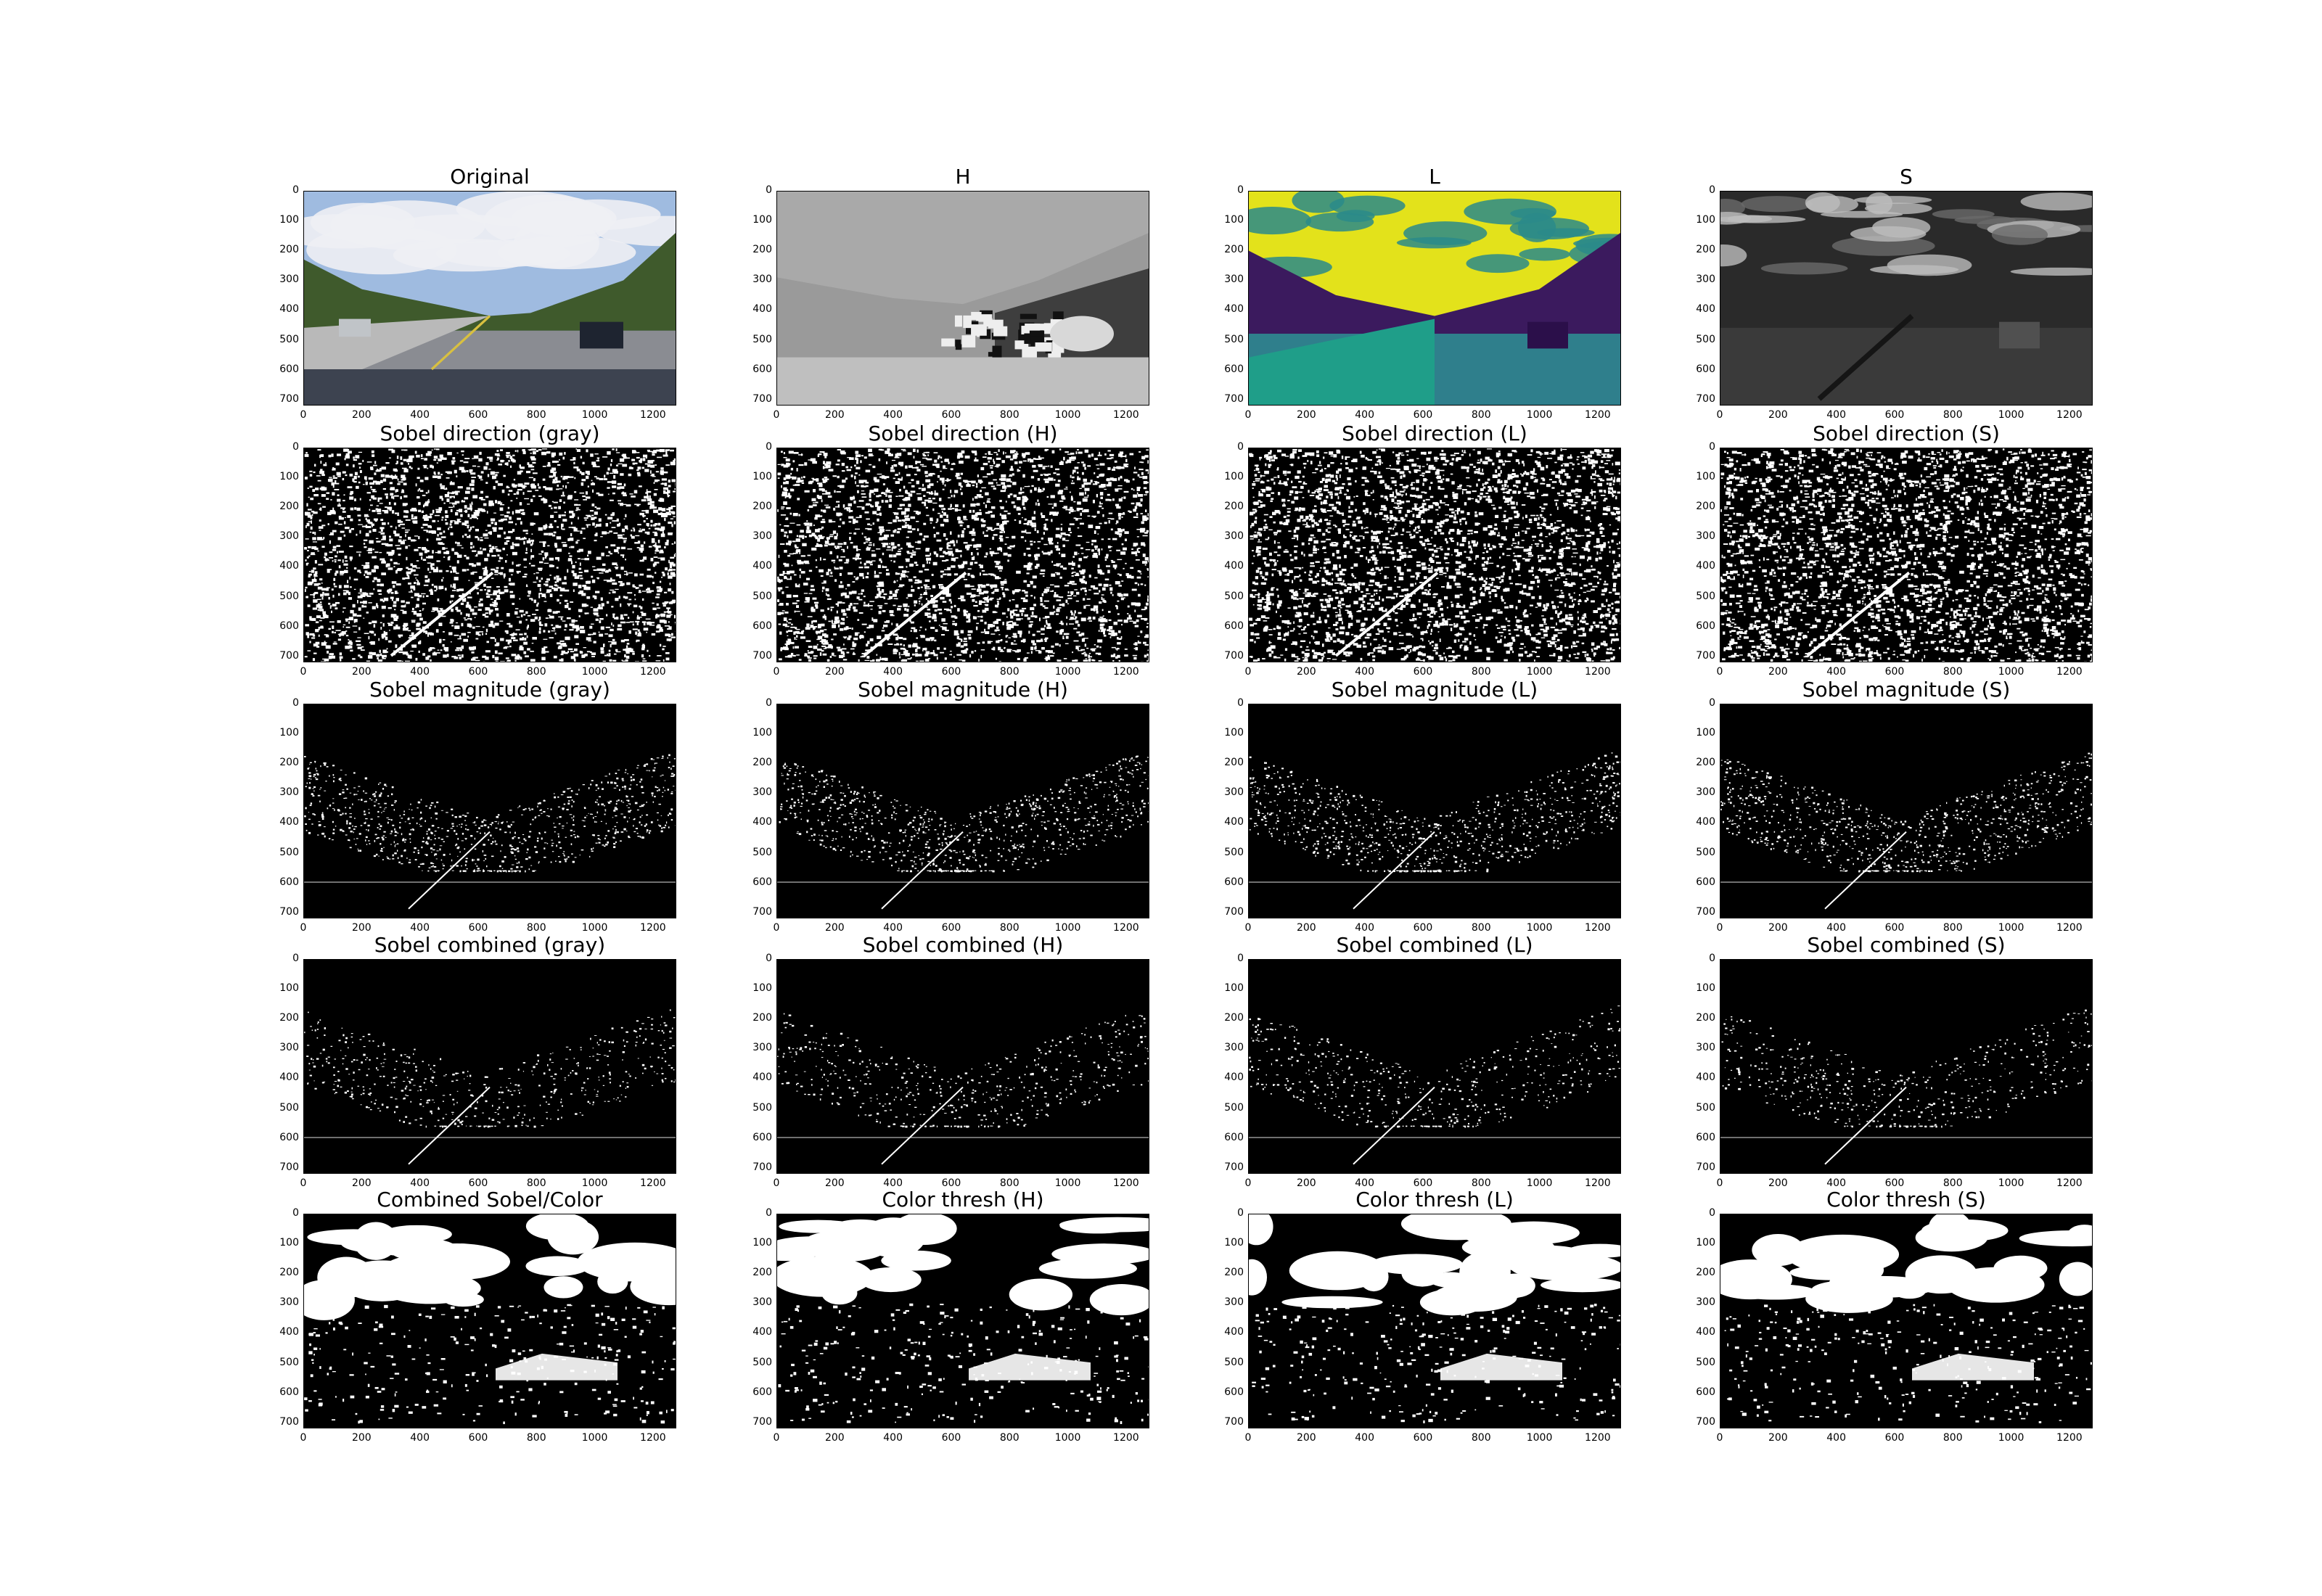  I want to click on panel-title: Sobel combined (S), so click(1906, 945).